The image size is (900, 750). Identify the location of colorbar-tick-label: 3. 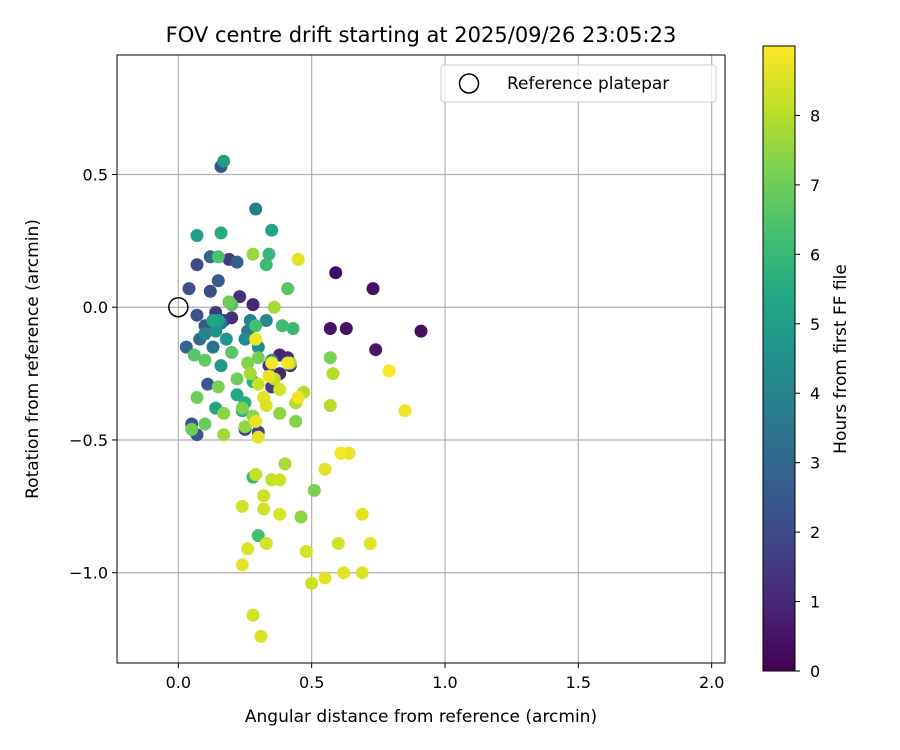
(815, 463).